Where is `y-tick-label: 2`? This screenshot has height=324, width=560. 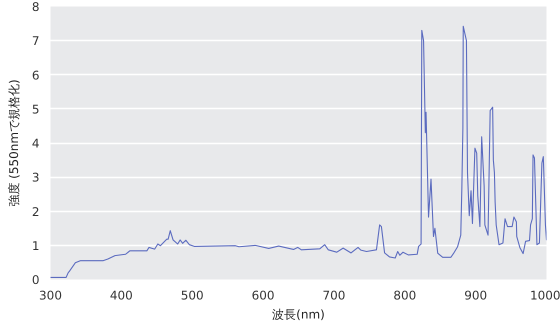
y-tick-label: 2 is located at coordinates (36, 211).